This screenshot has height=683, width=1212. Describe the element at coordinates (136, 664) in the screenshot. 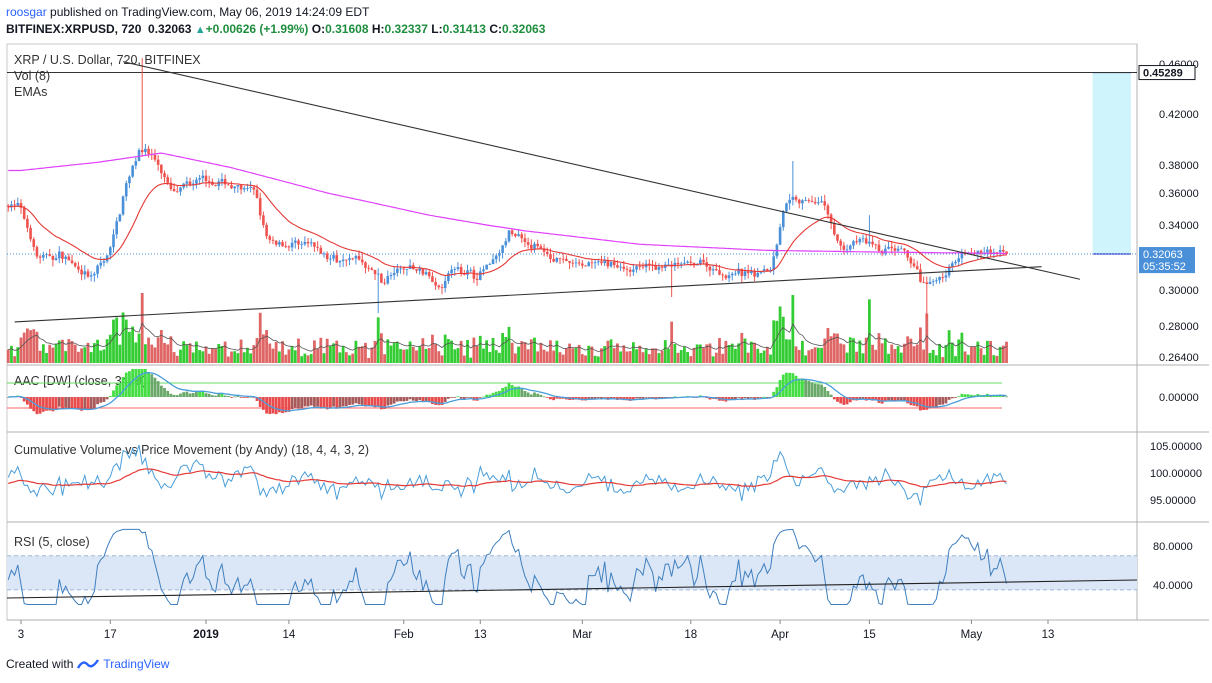

I see `tradingview-brand: TradingView` at that location.